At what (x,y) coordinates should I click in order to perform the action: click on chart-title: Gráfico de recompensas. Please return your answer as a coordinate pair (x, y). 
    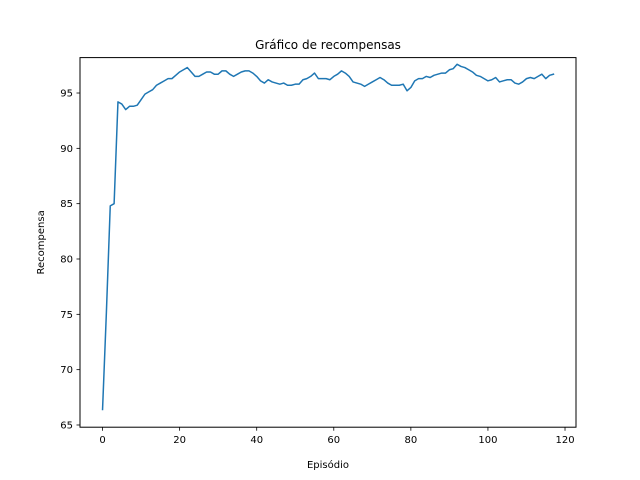
    Looking at the image, I should click on (328, 45).